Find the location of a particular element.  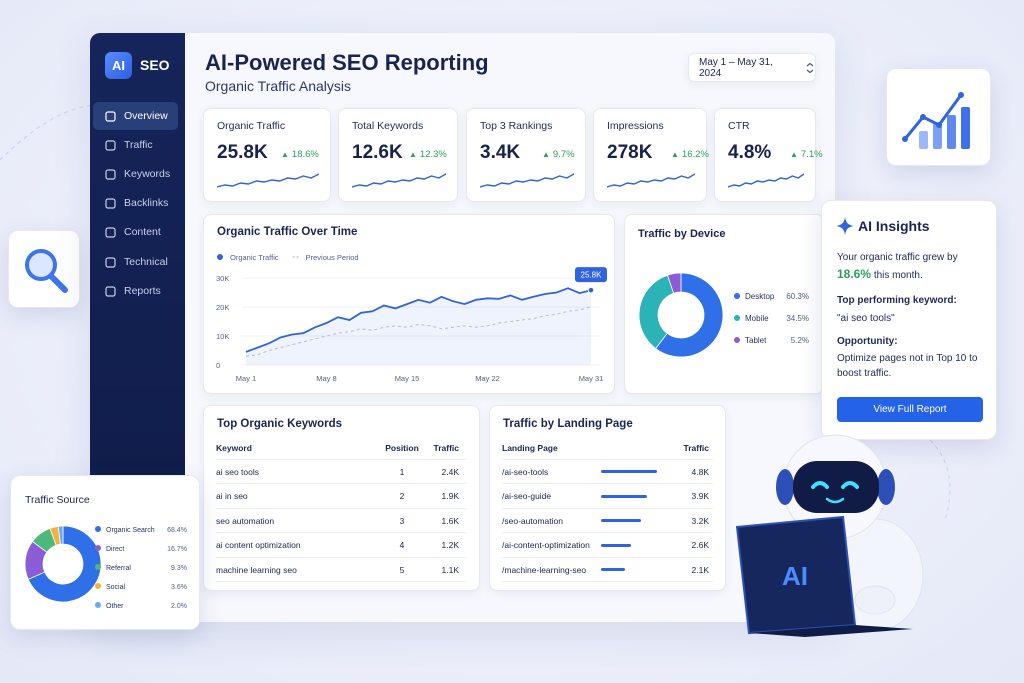

legend-label: Tablet is located at coordinates (756, 340).